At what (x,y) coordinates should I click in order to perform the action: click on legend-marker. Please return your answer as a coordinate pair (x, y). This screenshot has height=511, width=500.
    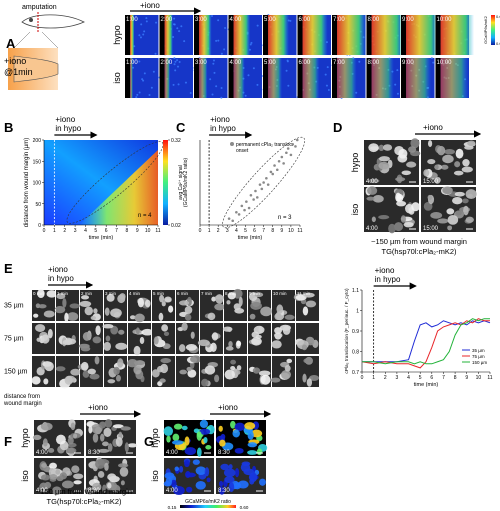
    Looking at the image, I should click on (232, 144).